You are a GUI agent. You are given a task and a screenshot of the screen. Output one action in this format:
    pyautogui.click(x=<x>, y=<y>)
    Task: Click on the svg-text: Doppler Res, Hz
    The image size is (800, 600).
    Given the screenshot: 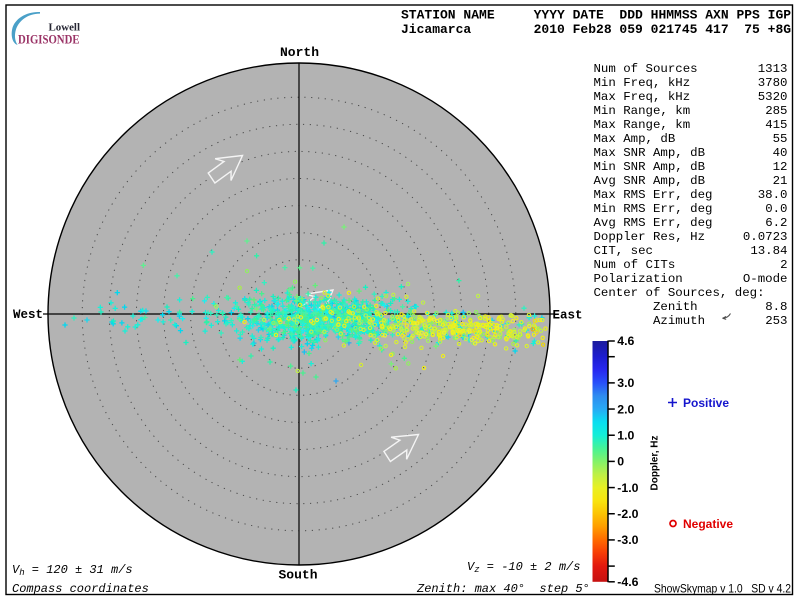 What is the action you would take?
    pyautogui.click(x=650, y=237)
    